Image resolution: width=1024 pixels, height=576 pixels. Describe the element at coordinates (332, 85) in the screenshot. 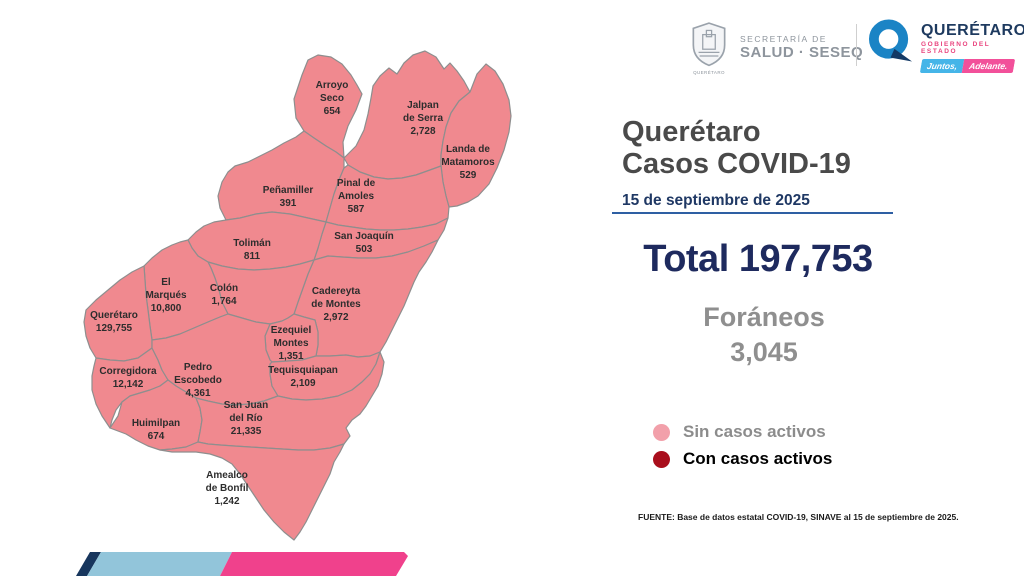

I see `label-arroyo-seco-name: Arroyo` at that location.